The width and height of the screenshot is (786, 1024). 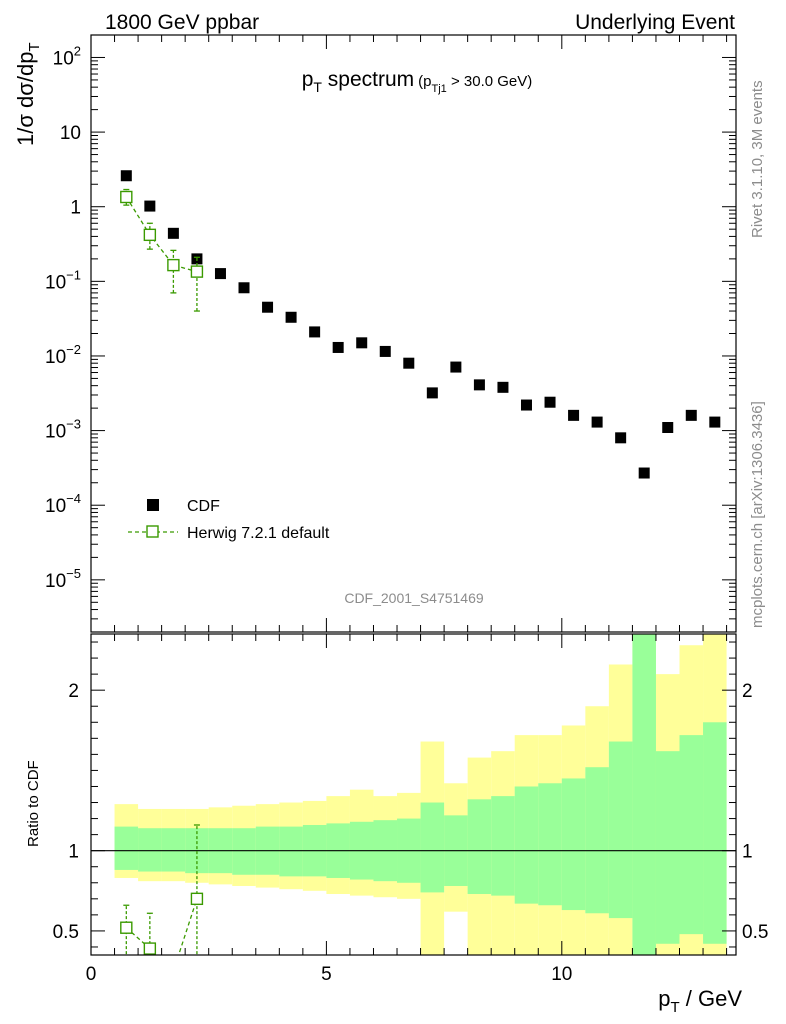 I want to click on x-axis-label: pT / GeV, so click(x=700, y=1001).